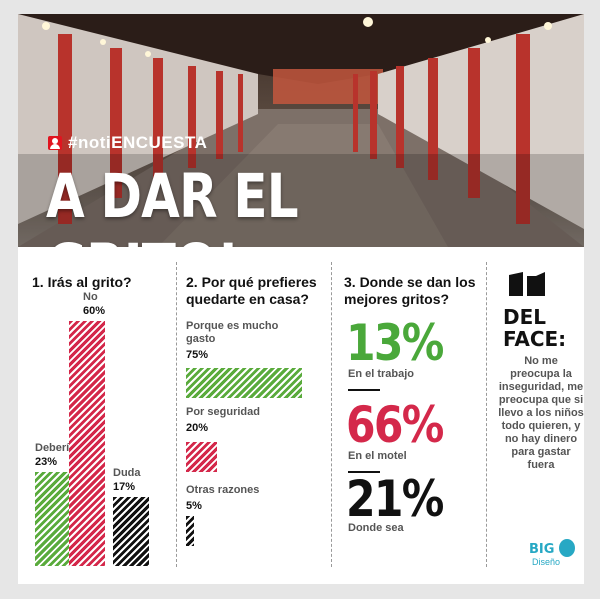 The height and width of the screenshot is (599, 600). I want to click on bar-value-label: 75%, so click(197, 355).